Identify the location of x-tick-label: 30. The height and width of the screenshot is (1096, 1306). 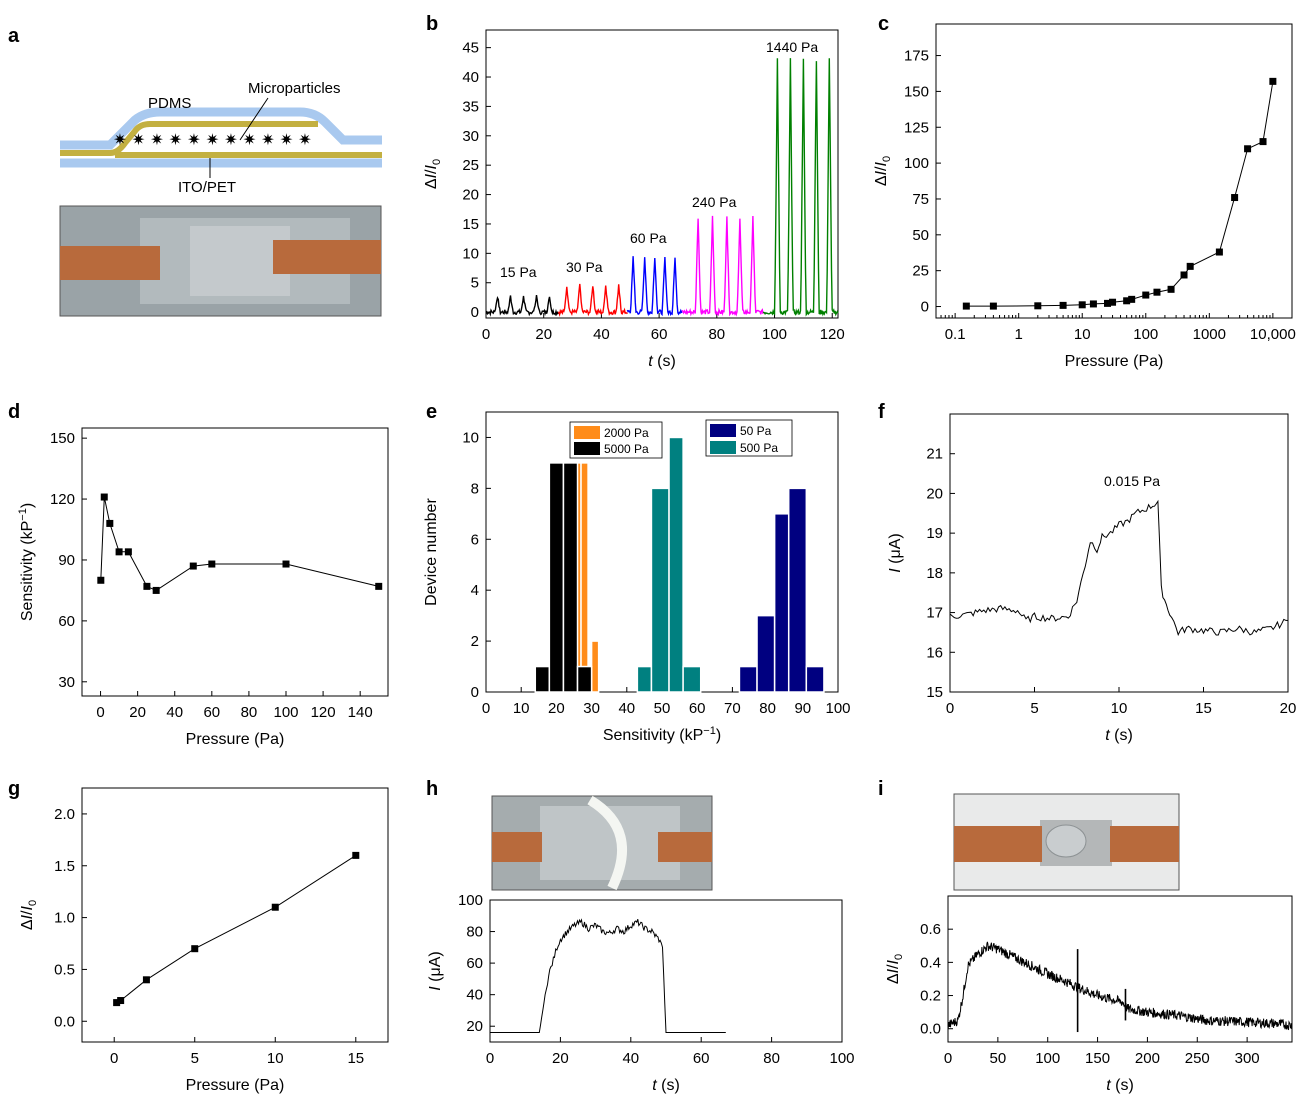
(591, 708).